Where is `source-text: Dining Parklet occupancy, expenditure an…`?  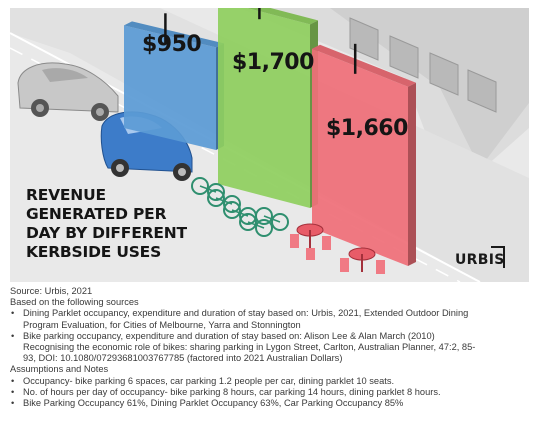 source-text: Dining Parklet occupancy, expenditure an… is located at coordinates (246, 313).